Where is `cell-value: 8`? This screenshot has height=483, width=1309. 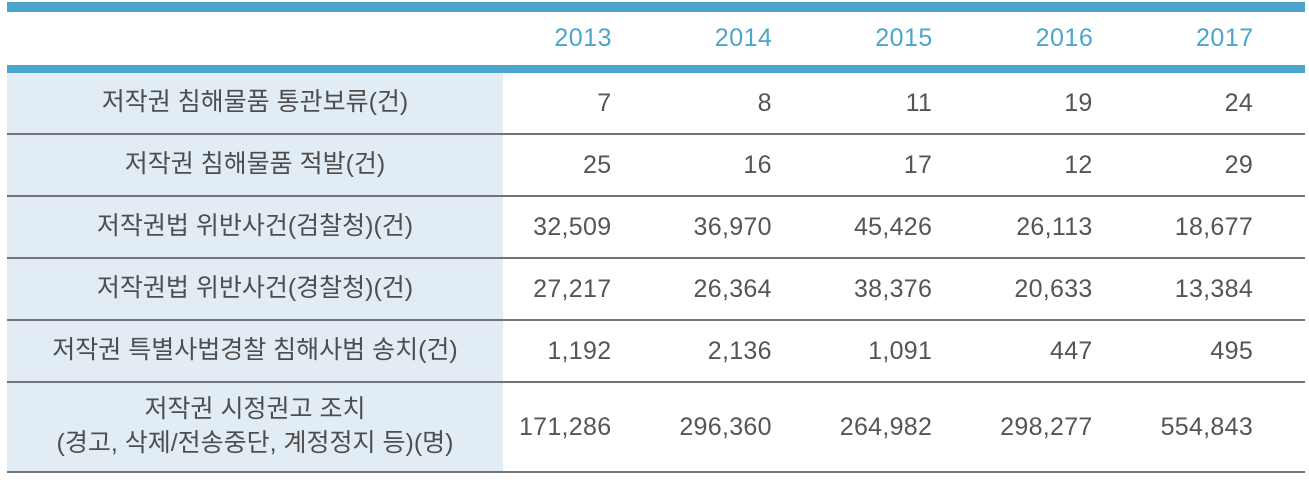
cell-value: 8 is located at coordinates (743, 103).